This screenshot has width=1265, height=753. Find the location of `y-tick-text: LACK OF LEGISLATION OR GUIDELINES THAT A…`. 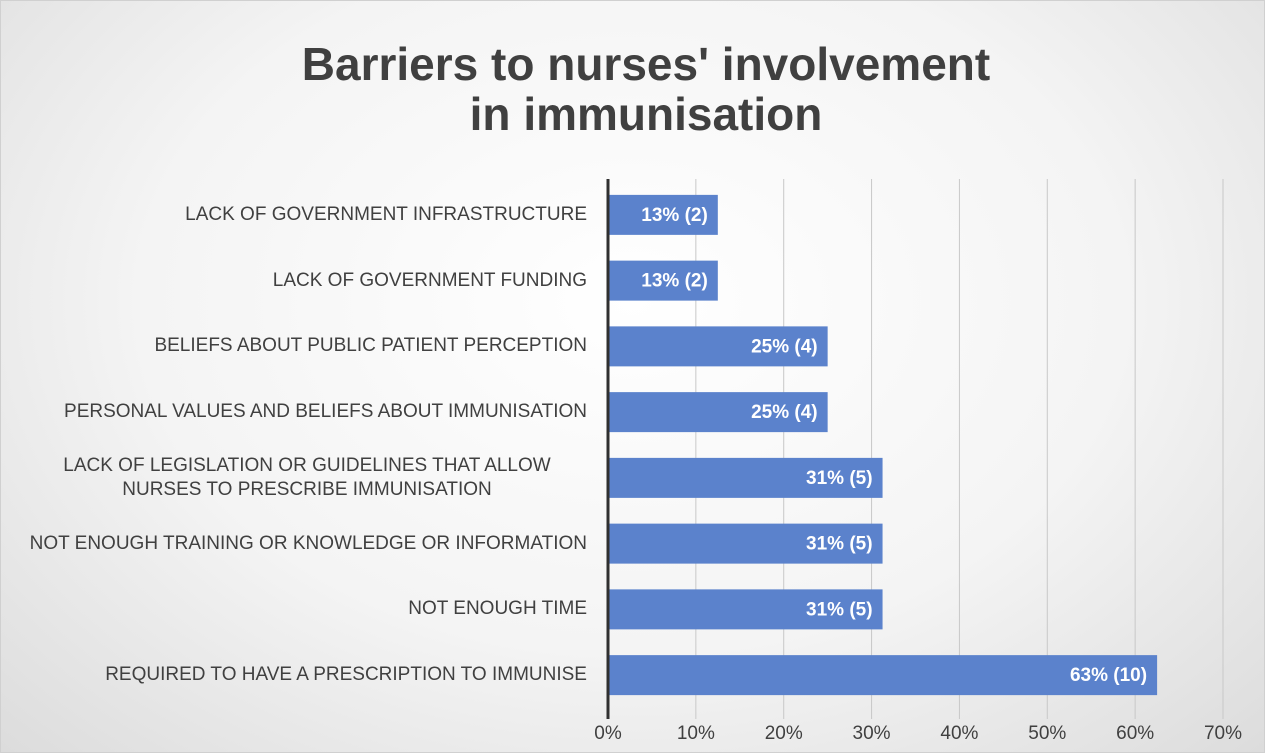

y-tick-text: LACK OF LEGISLATION OR GUIDELINES THAT A… is located at coordinates (307, 477).